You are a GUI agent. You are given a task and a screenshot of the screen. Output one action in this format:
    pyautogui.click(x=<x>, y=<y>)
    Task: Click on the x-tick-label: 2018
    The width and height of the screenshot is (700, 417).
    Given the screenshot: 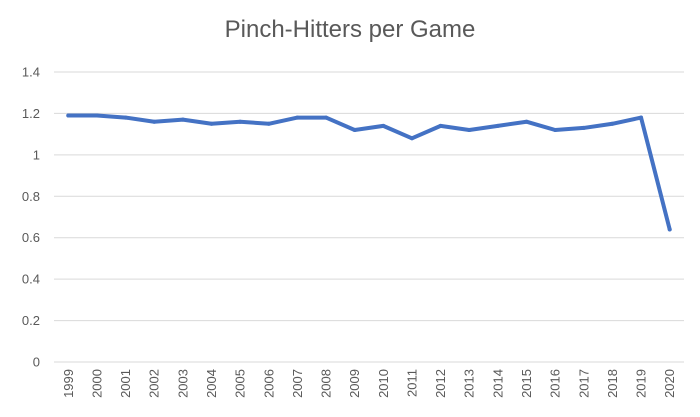 What is the action you would take?
    pyautogui.click(x=612, y=383)
    